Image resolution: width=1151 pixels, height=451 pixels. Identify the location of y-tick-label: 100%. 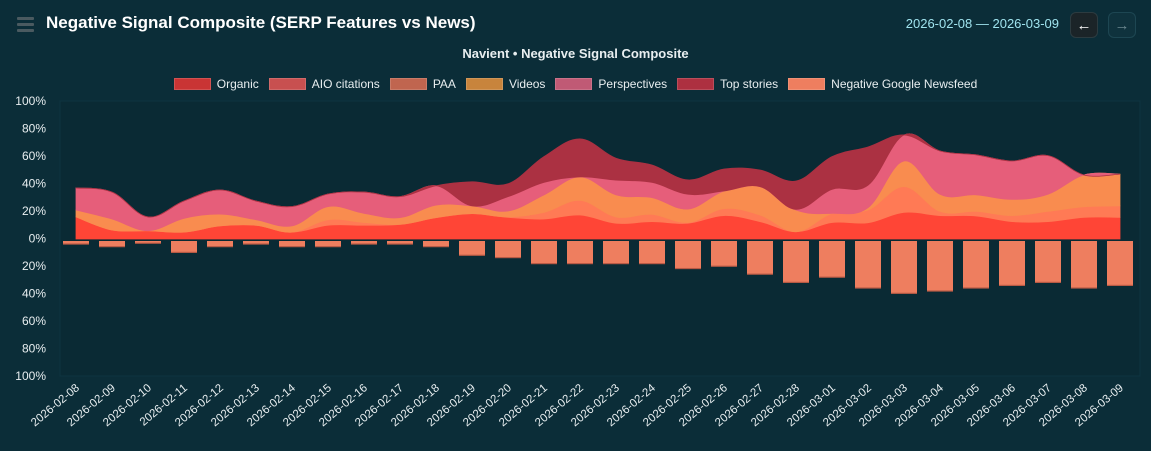
(30, 101).